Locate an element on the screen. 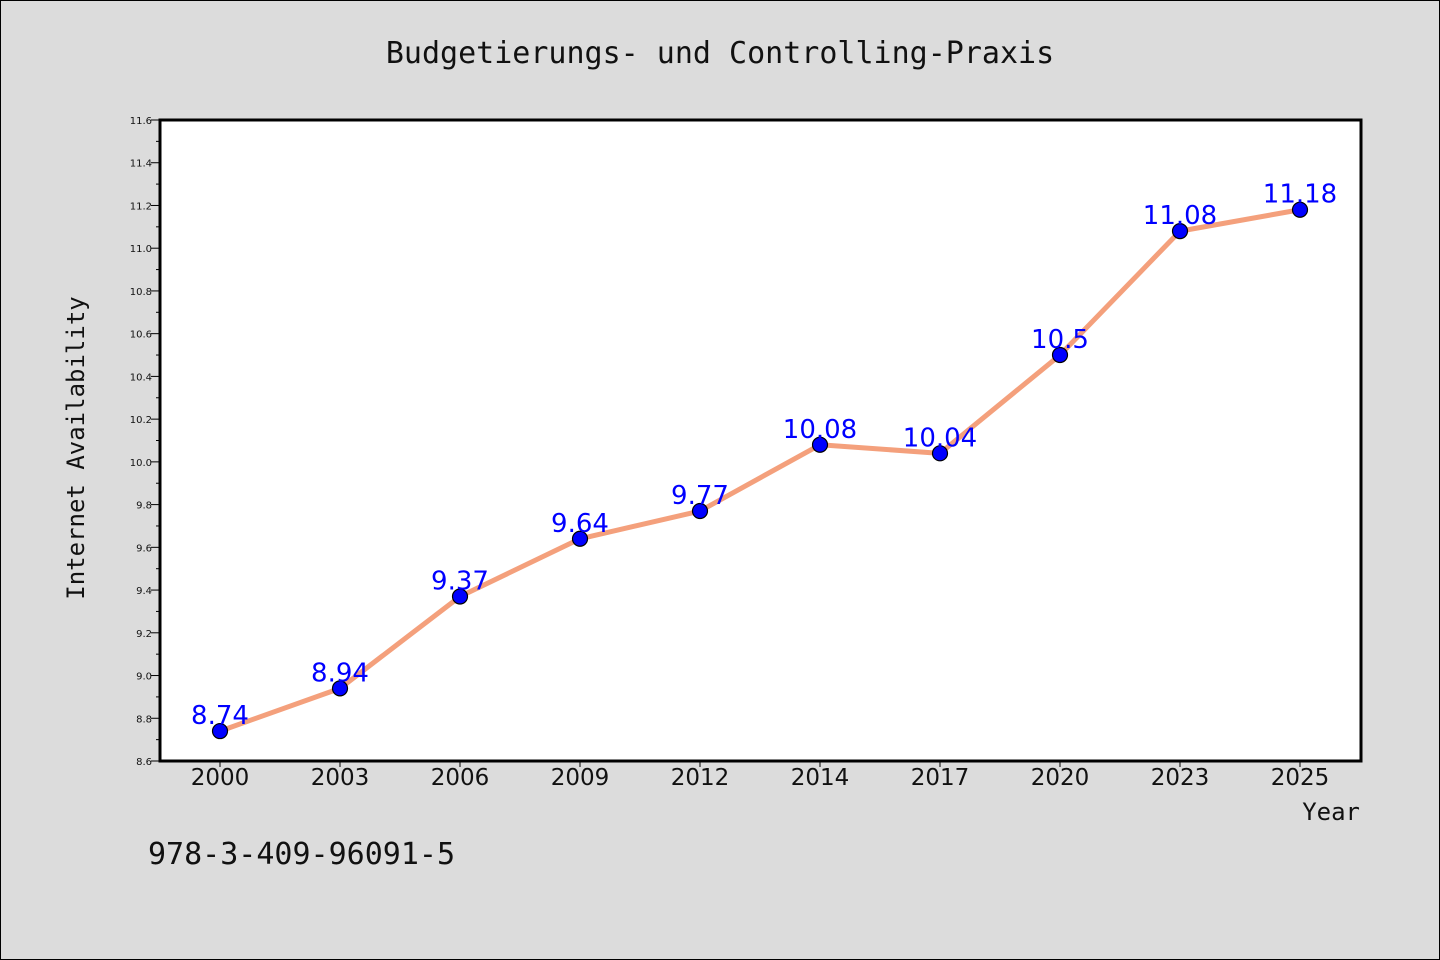  x-tick-label: 2006 is located at coordinates (460, 778).